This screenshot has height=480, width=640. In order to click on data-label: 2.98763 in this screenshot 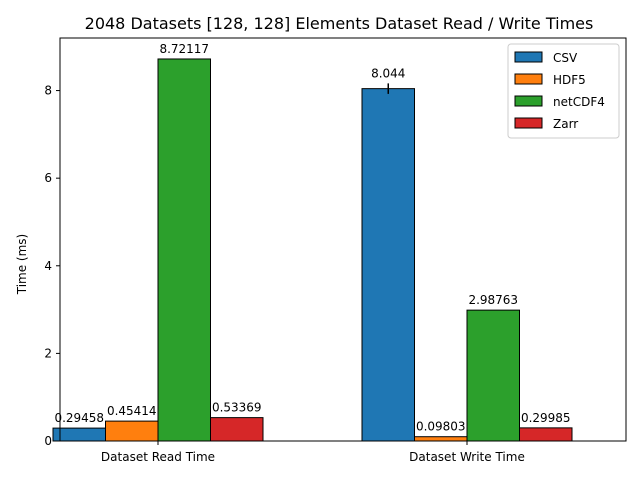, I will do `click(493, 300)`.